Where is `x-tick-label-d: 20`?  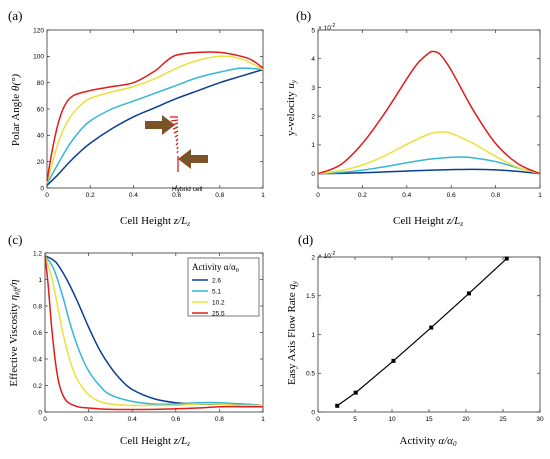 x-tick-label-d: 20 is located at coordinates (466, 419).